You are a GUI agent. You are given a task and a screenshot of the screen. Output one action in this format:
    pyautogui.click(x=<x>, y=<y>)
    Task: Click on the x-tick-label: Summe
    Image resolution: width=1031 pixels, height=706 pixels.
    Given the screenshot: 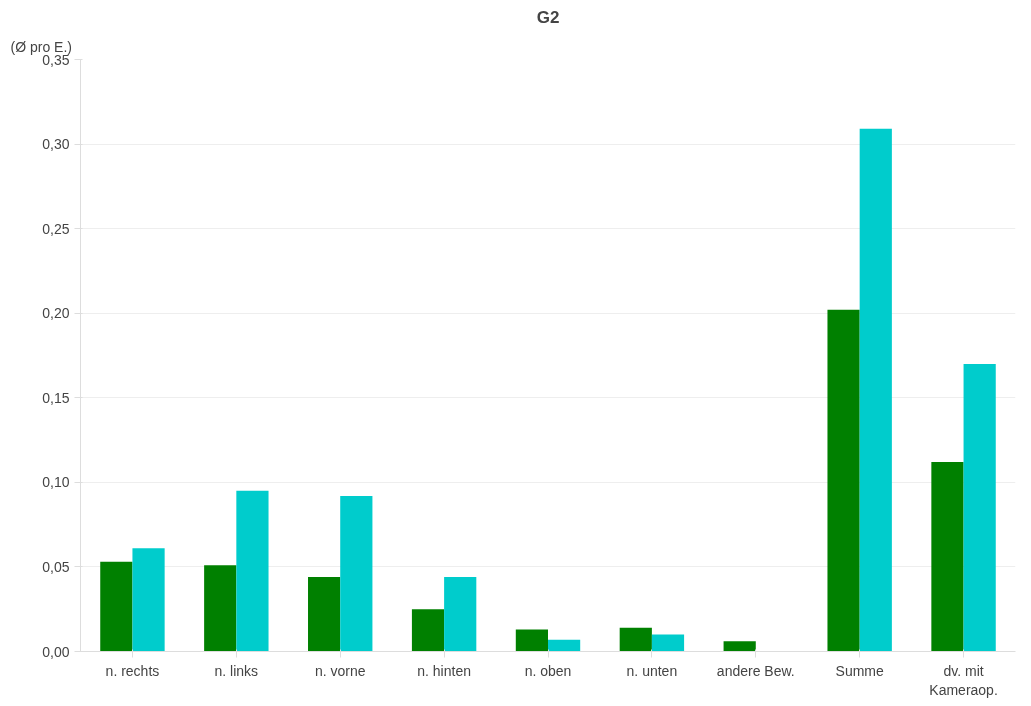 What is the action you would take?
    pyautogui.click(x=859, y=670)
    